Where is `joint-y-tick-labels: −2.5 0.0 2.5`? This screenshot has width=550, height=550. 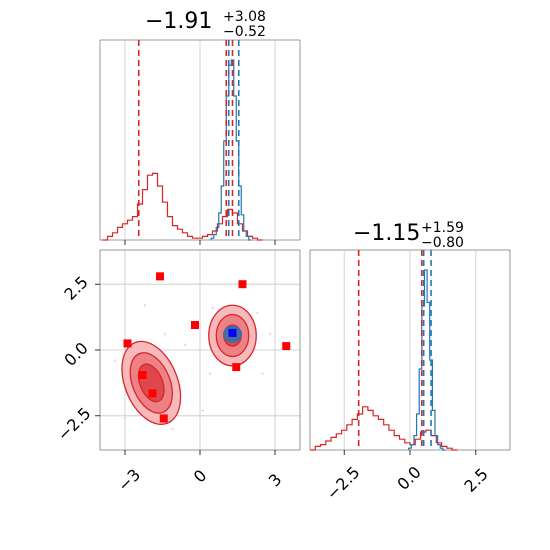
joint-y-tick-labels: −2.5 0.0 2.5 is located at coordinates (74, 358).